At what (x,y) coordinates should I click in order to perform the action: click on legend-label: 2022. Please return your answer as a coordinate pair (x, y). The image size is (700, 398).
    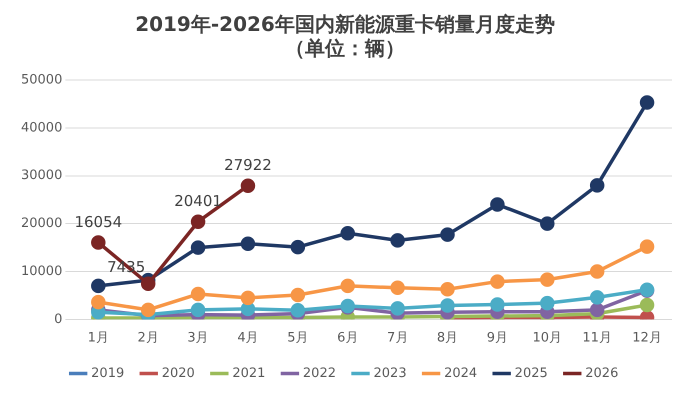
    Looking at the image, I should click on (319, 373).